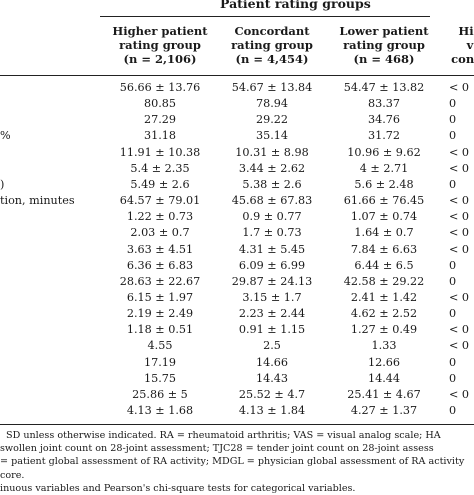  What do you see at coordinates (160, 378) in the screenshot?
I see `table-cell: 15.75` at bounding box center [160, 378].